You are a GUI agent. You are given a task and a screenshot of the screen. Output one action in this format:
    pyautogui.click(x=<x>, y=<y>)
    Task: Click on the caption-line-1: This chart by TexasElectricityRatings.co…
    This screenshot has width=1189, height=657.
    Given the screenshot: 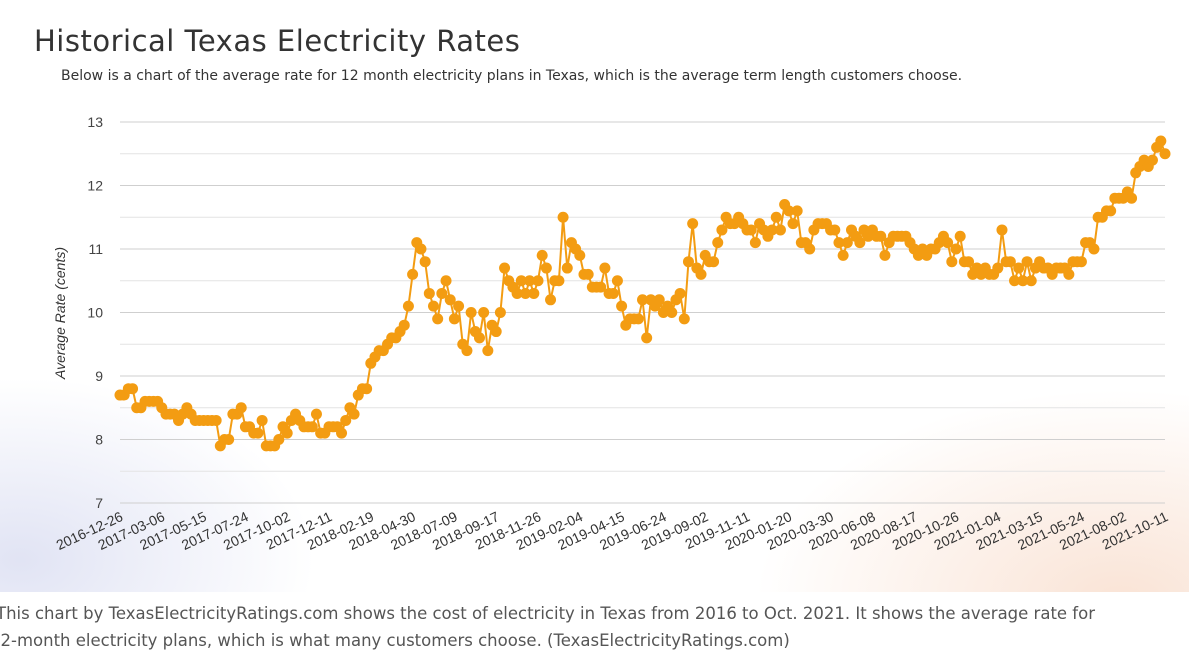 What is the action you would take?
    pyautogui.click(x=547, y=613)
    